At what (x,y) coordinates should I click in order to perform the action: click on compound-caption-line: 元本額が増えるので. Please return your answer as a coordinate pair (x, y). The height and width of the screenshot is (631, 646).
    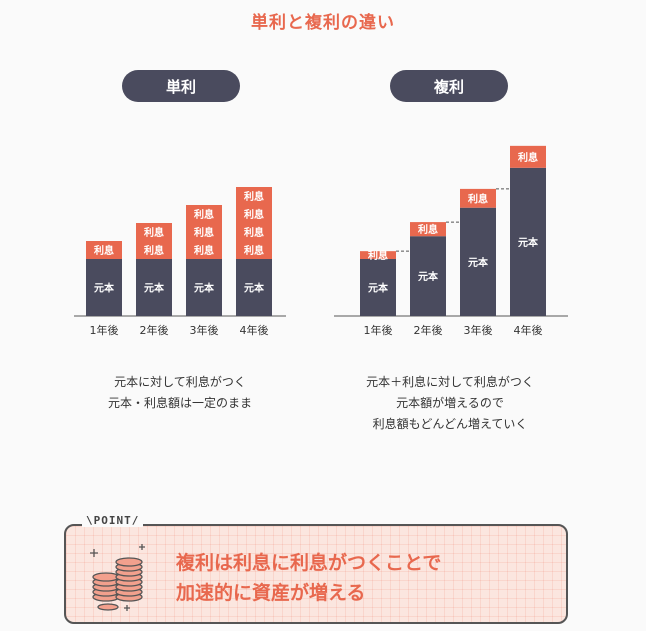
    Looking at the image, I should click on (450, 403).